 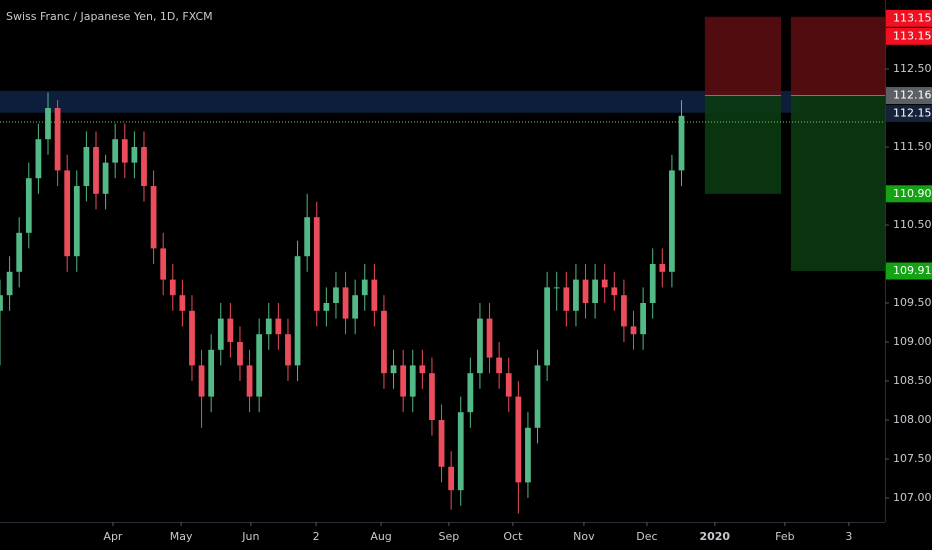 I want to click on target-zone, so click(x=743, y=144).